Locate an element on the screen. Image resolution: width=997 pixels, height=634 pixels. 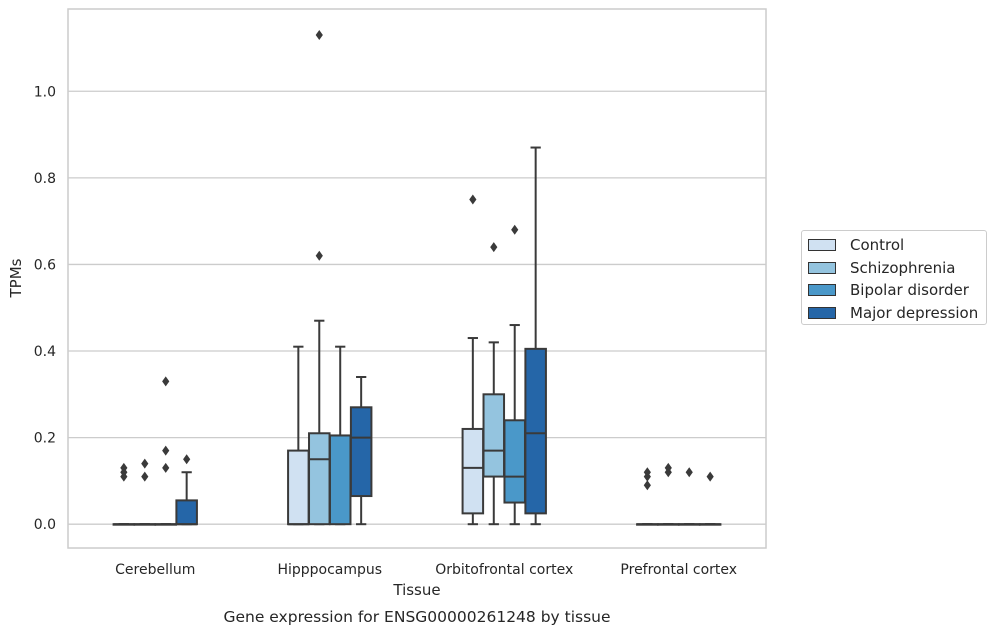
y-tick-label: 0.6 is located at coordinates (45, 265).